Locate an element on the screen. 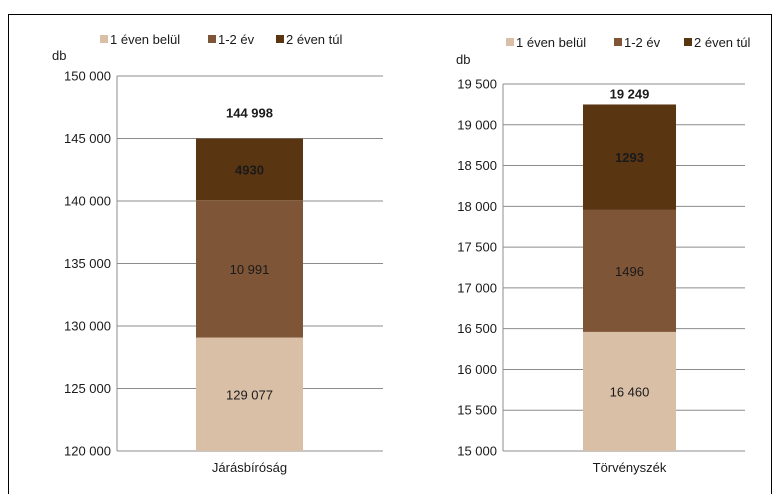 The width and height of the screenshot is (784, 494). y-tick-label: 17 000 is located at coordinates (477, 287).